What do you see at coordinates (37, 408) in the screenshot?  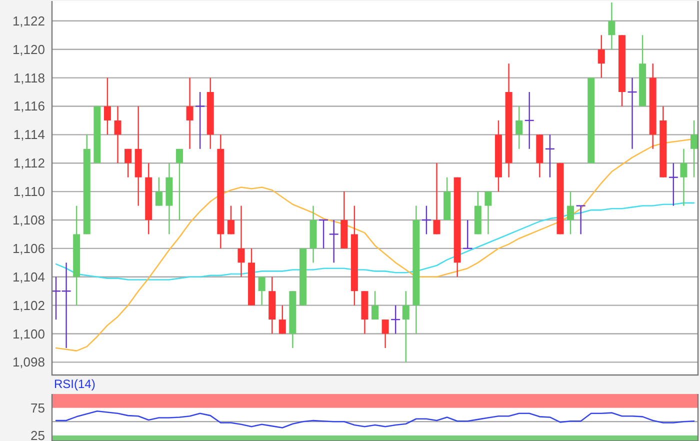 I see `y-tick-label: 75` at bounding box center [37, 408].